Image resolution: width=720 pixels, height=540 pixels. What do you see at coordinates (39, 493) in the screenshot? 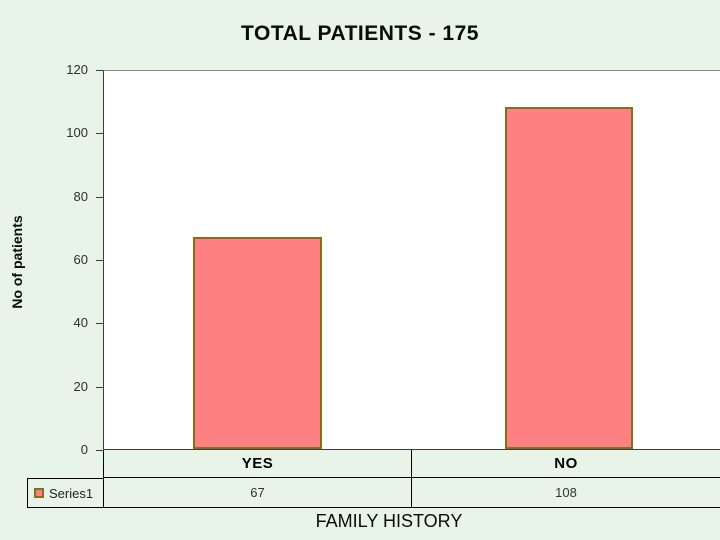
I see `series-swatch-icon` at bounding box center [39, 493].